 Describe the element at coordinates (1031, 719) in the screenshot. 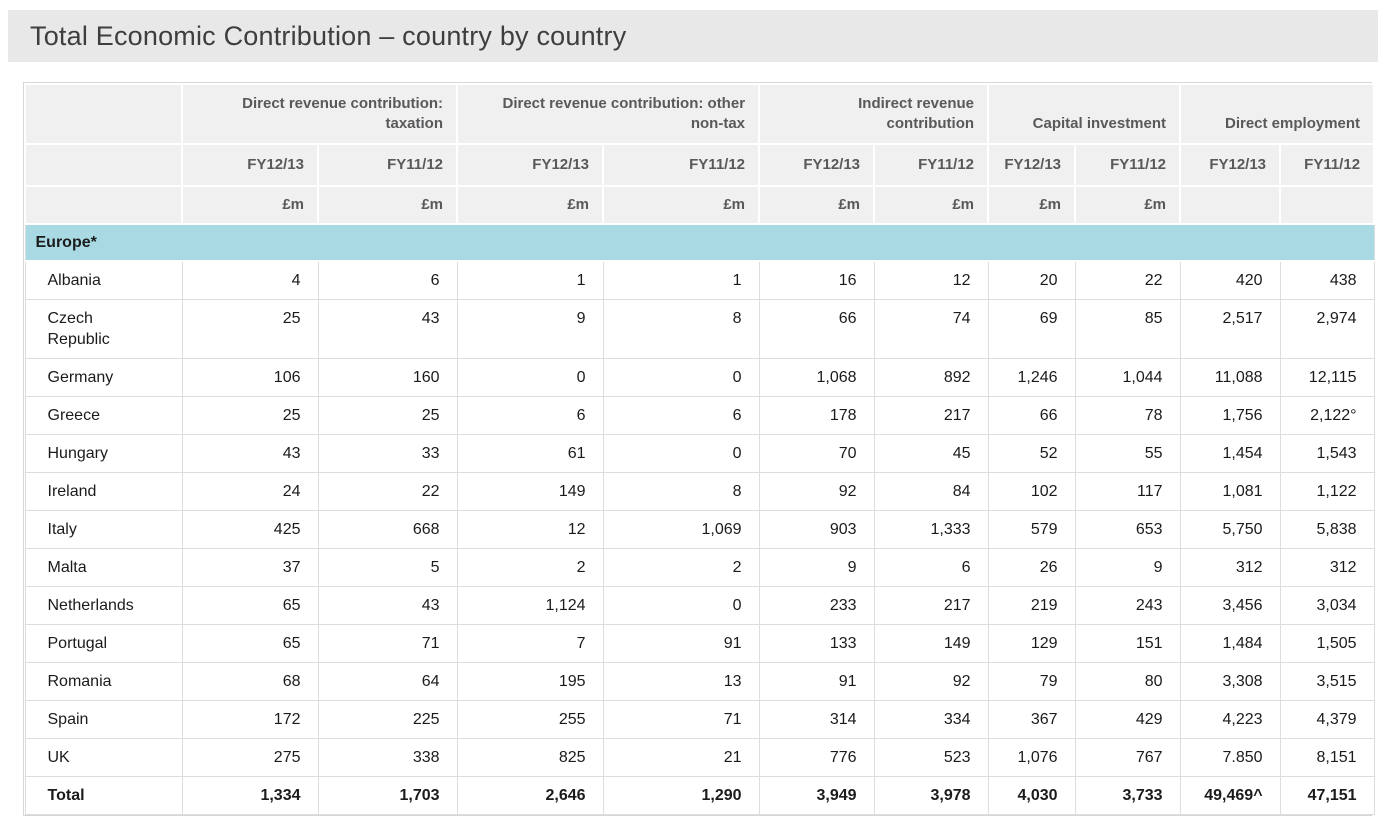

I see `value-cell: 367` at that location.